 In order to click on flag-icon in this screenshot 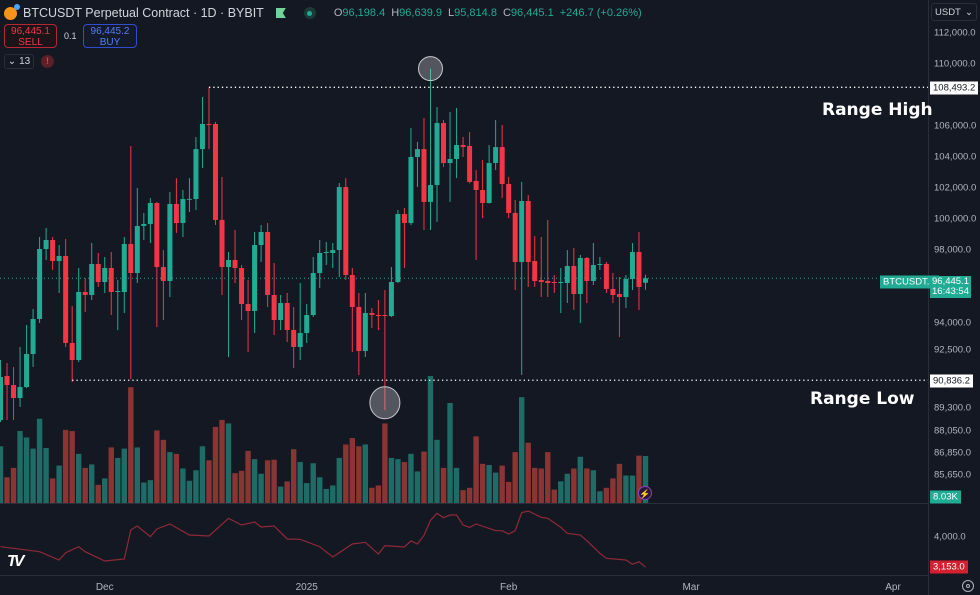, I will do `click(280, 13)`.